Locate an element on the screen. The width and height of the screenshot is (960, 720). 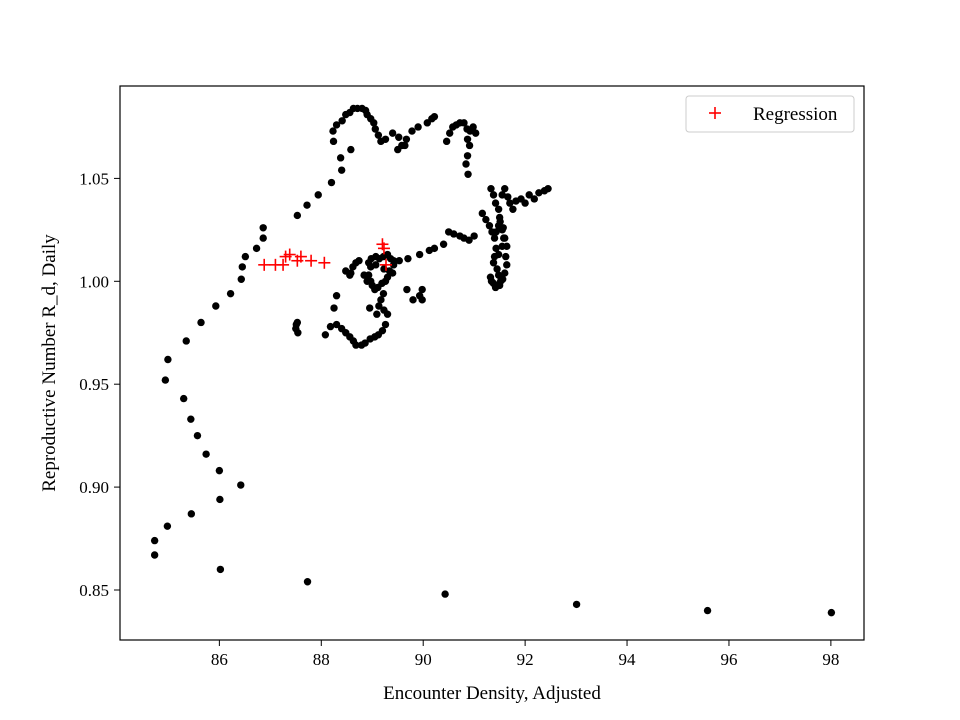
x-tick-label: 98 is located at coordinates (830, 659).